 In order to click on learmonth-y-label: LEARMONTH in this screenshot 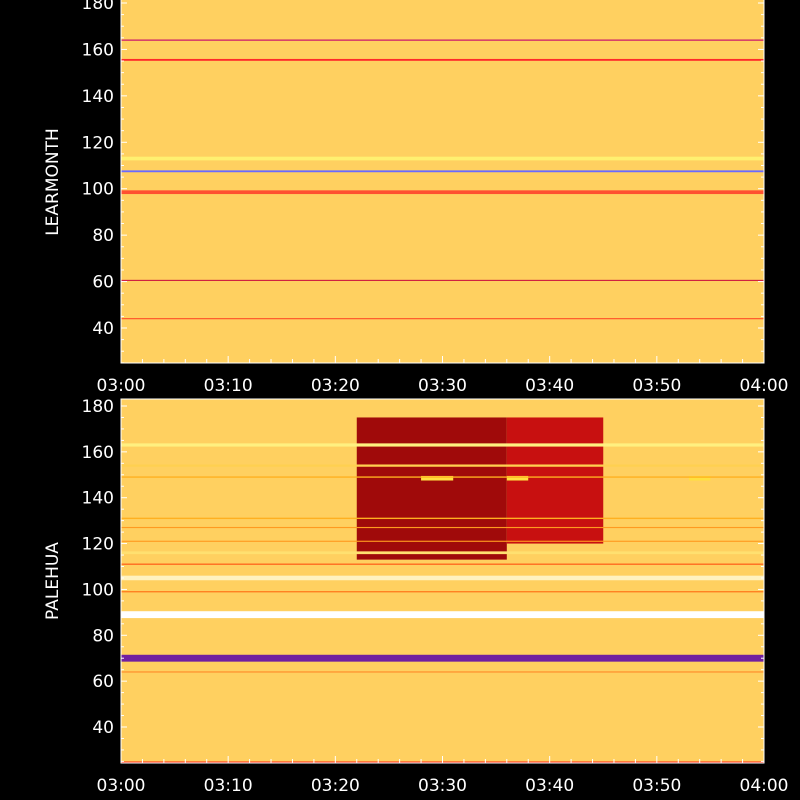, I will do `click(53, 182)`.